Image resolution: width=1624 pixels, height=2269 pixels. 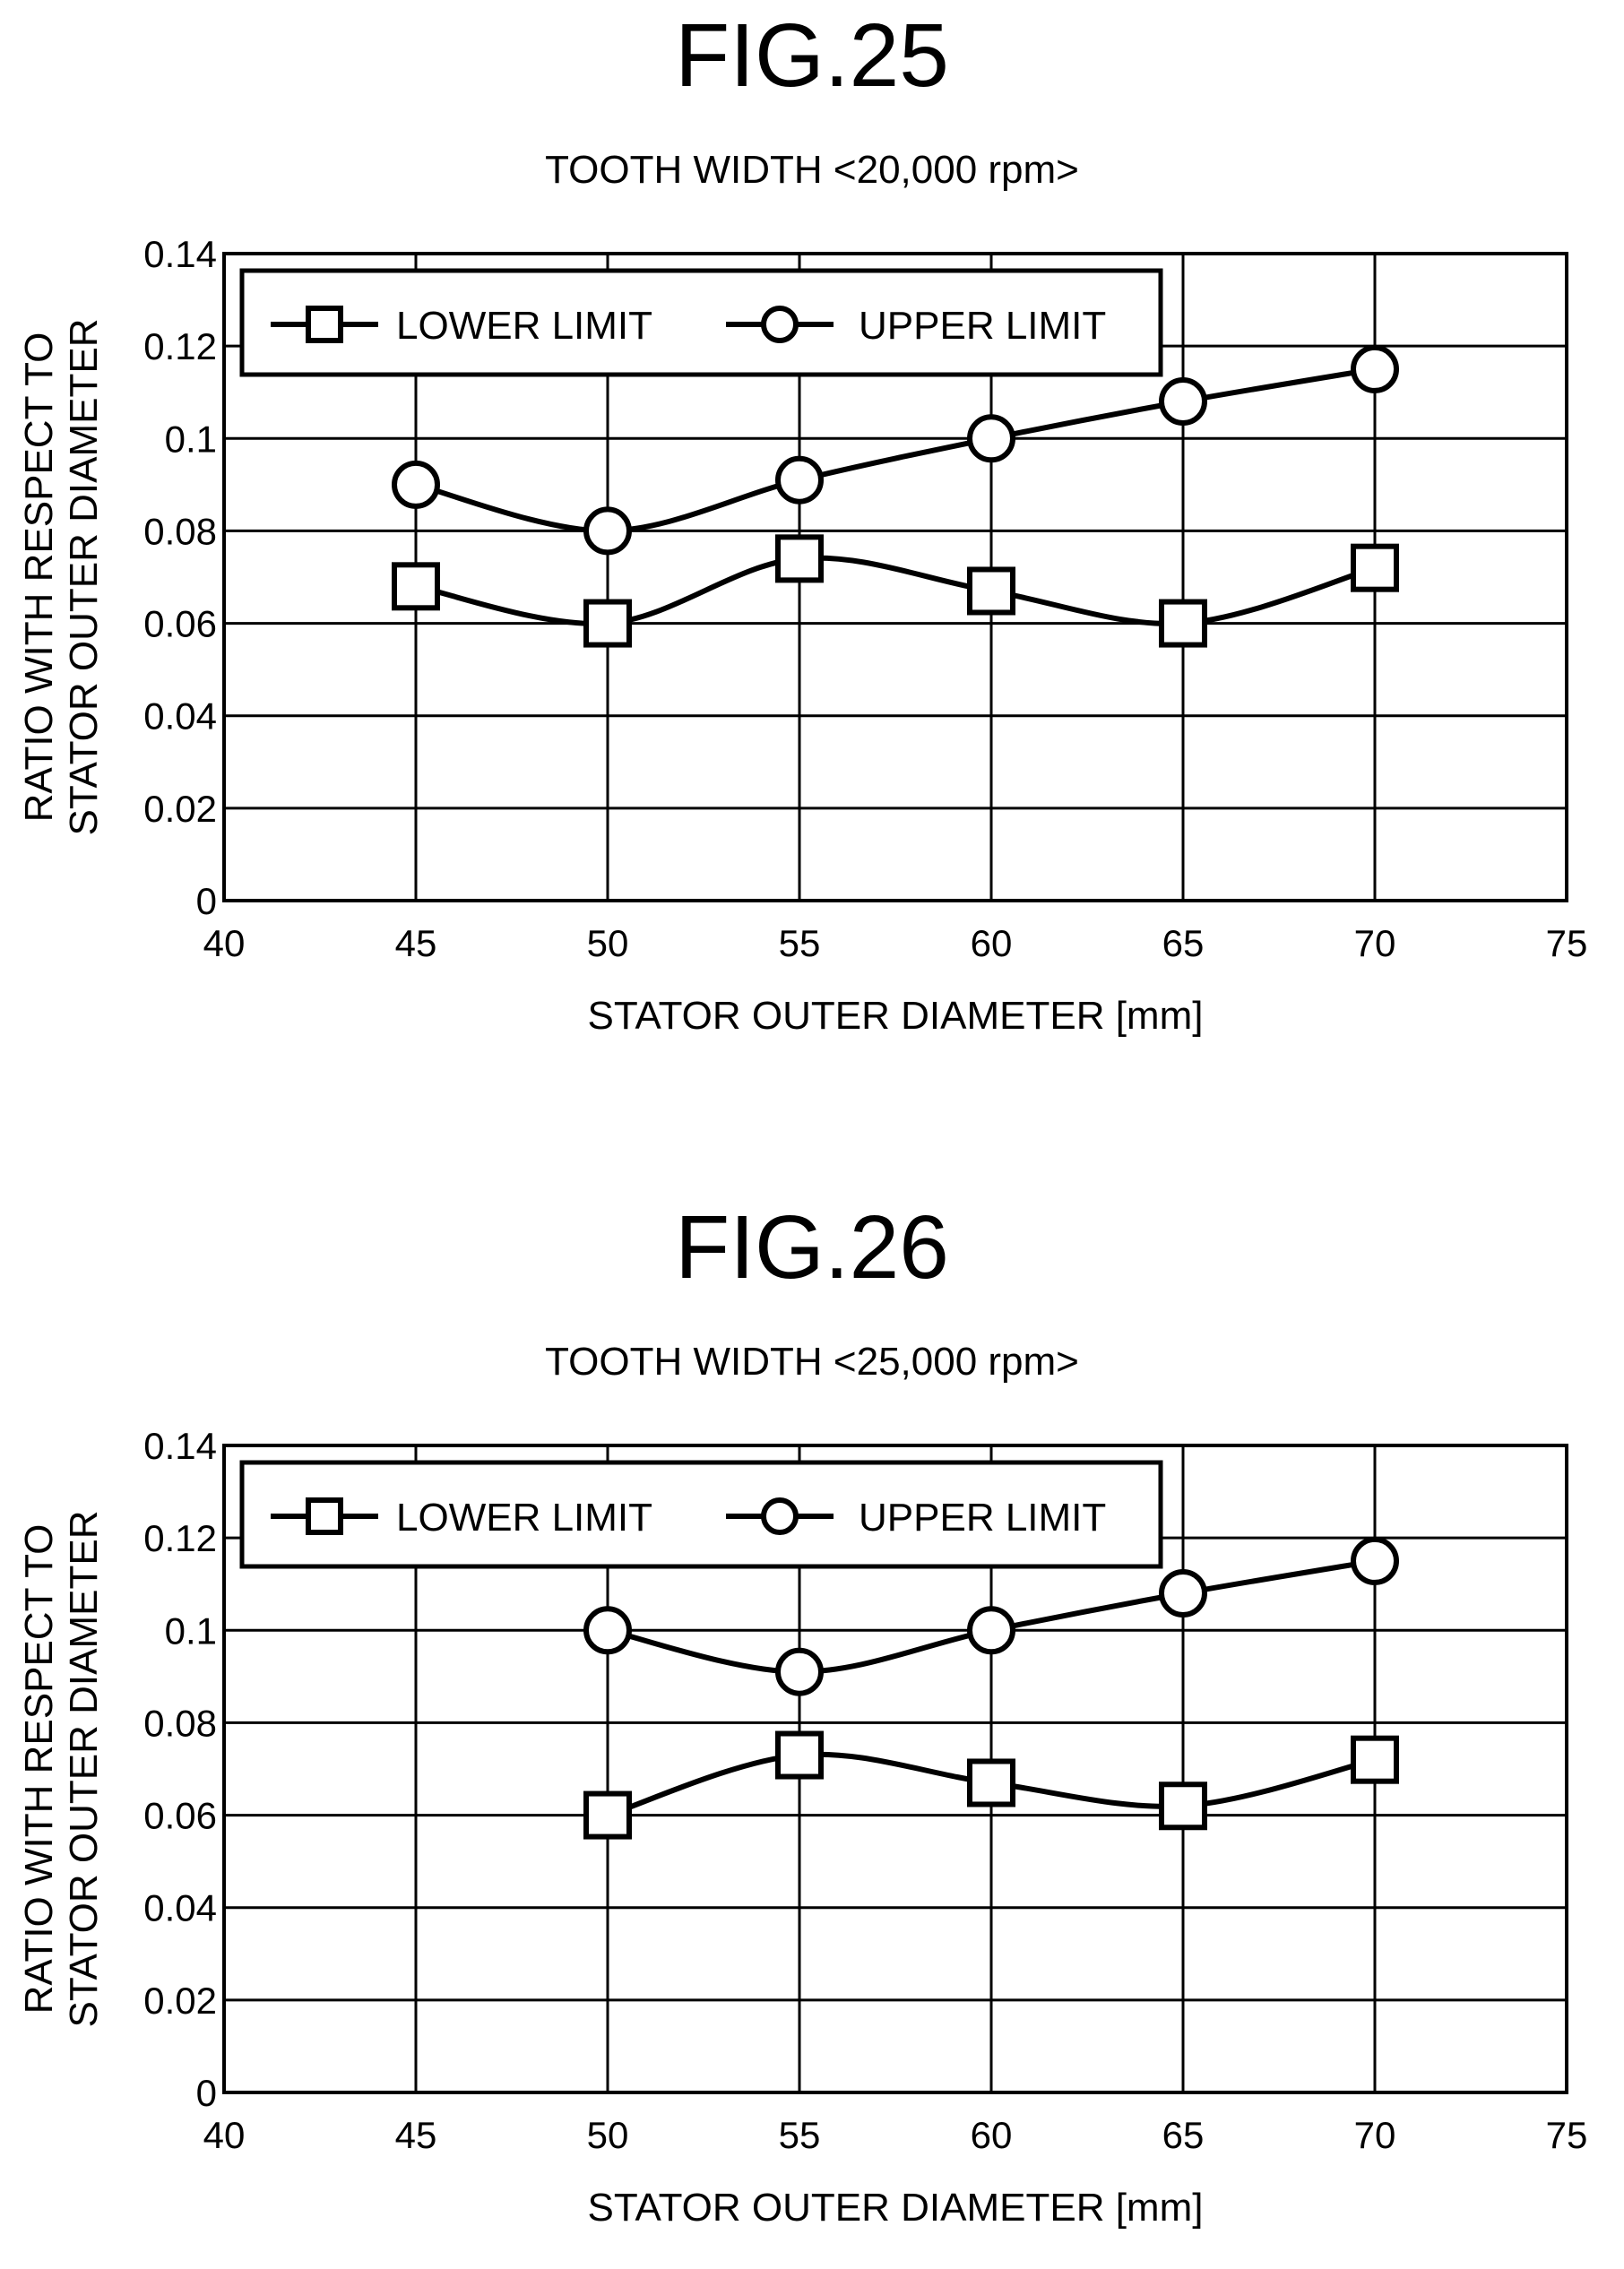 I want to click on chart-title: TOOTH WIDTH <20,000 rpm>, so click(x=812, y=170).